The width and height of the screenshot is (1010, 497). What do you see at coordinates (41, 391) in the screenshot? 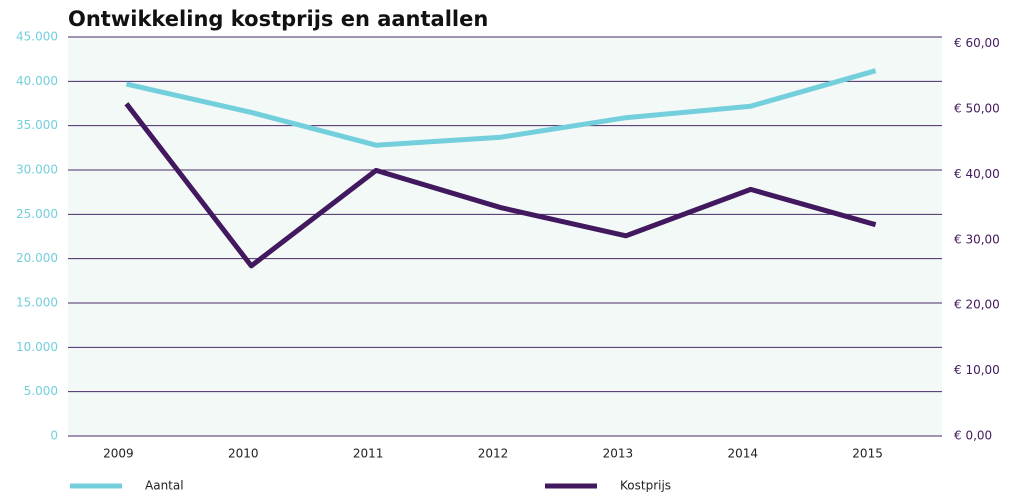
I see `y-tick-label: 5.000` at bounding box center [41, 391].